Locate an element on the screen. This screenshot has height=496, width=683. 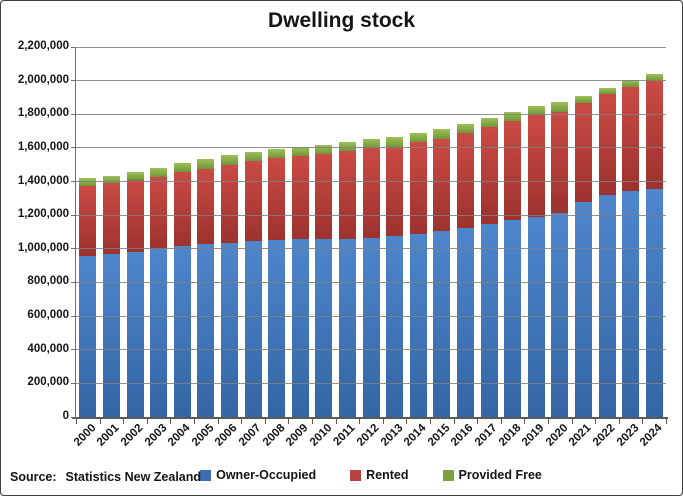
legend-label: Owner-Occupied is located at coordinates (266, 475).